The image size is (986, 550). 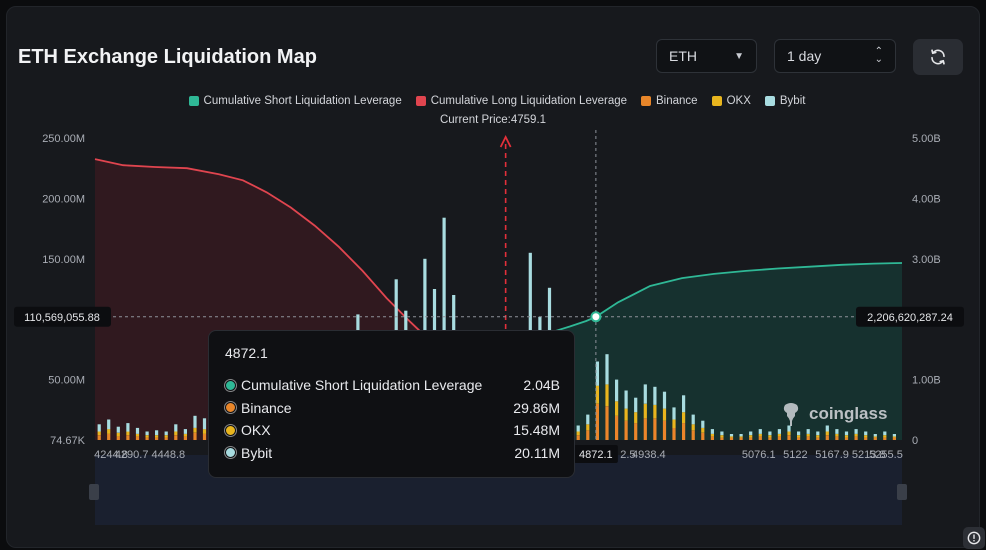 I want to click on legend-item: Cumulative Short Liquidation Leverage, so click(x=295, y=101).